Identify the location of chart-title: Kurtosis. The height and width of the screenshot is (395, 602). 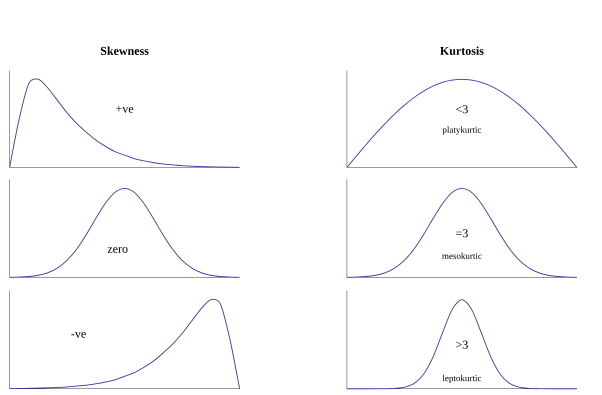
(462, 50).